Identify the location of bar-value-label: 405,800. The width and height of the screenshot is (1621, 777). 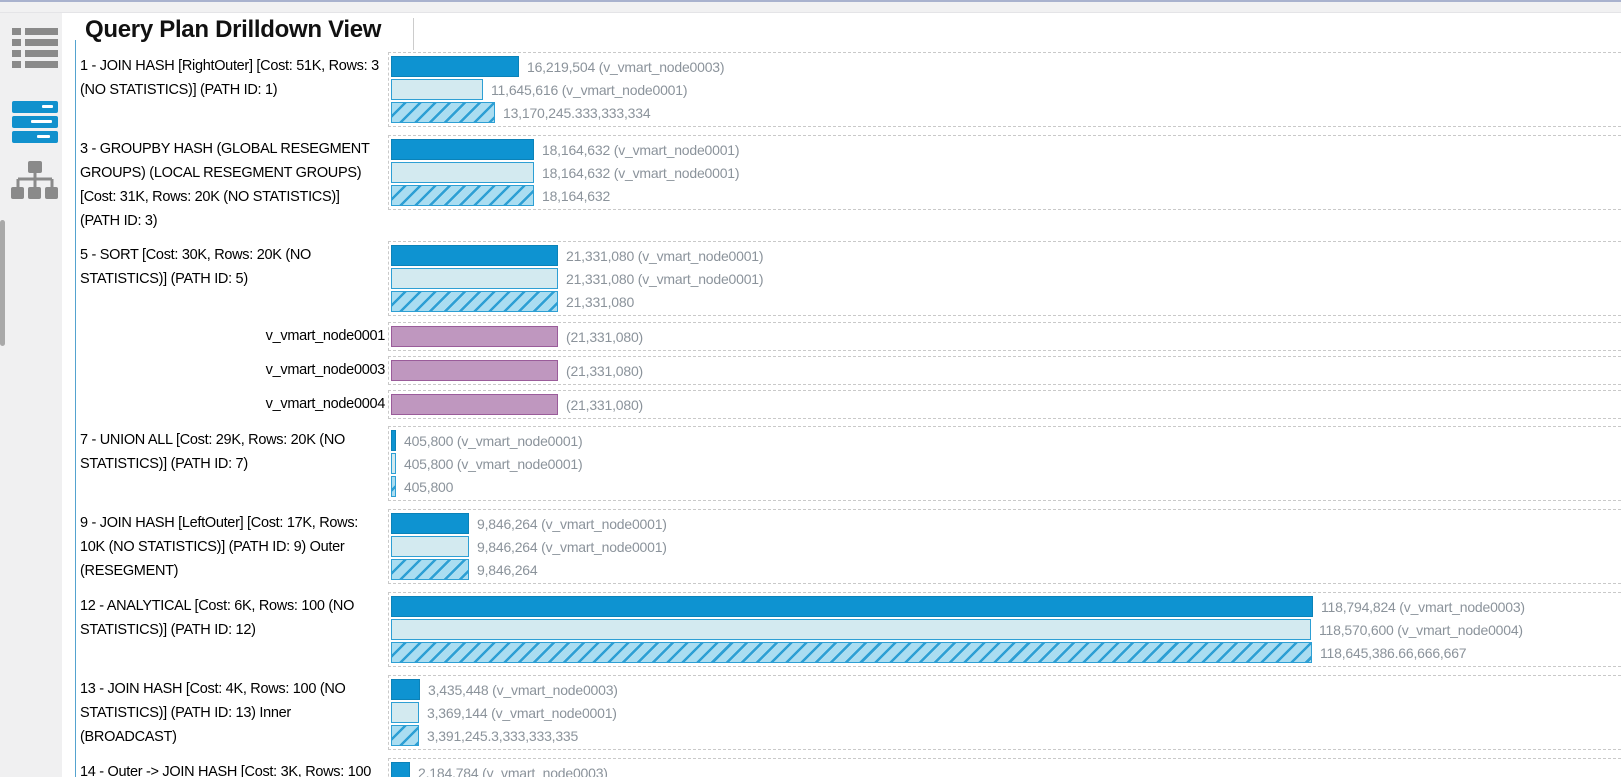
(429, 486).